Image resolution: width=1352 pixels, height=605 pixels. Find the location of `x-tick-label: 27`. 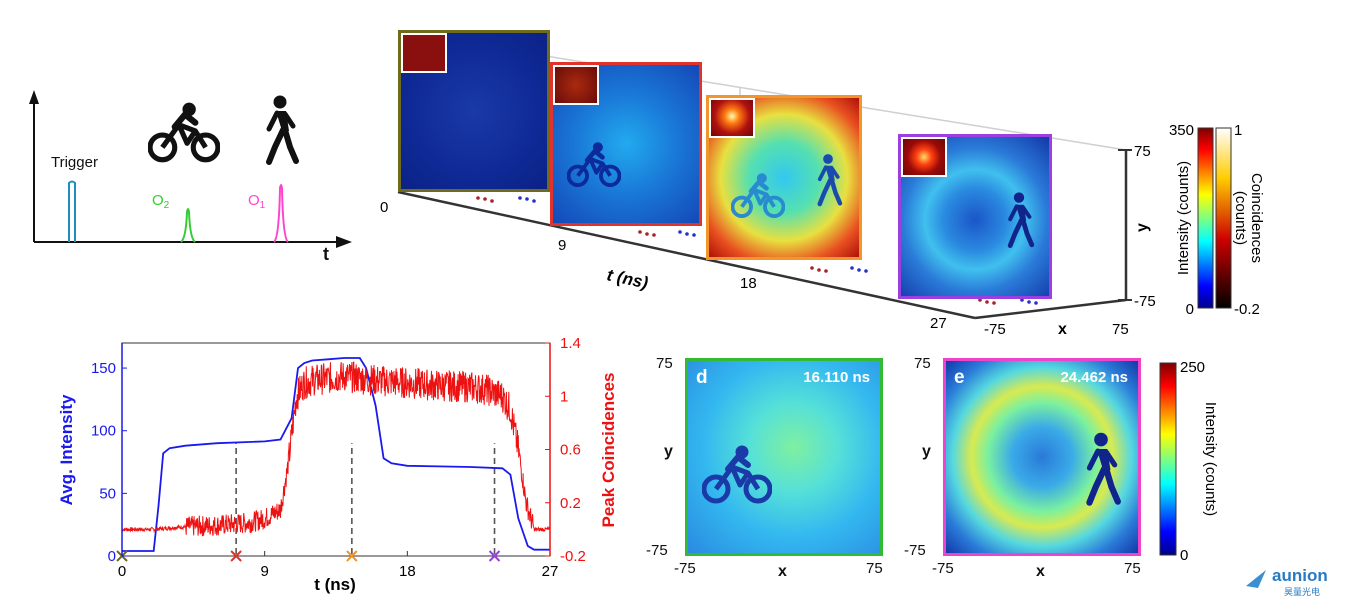

x-tick-label: 27 is located at coordinates (550, 571).